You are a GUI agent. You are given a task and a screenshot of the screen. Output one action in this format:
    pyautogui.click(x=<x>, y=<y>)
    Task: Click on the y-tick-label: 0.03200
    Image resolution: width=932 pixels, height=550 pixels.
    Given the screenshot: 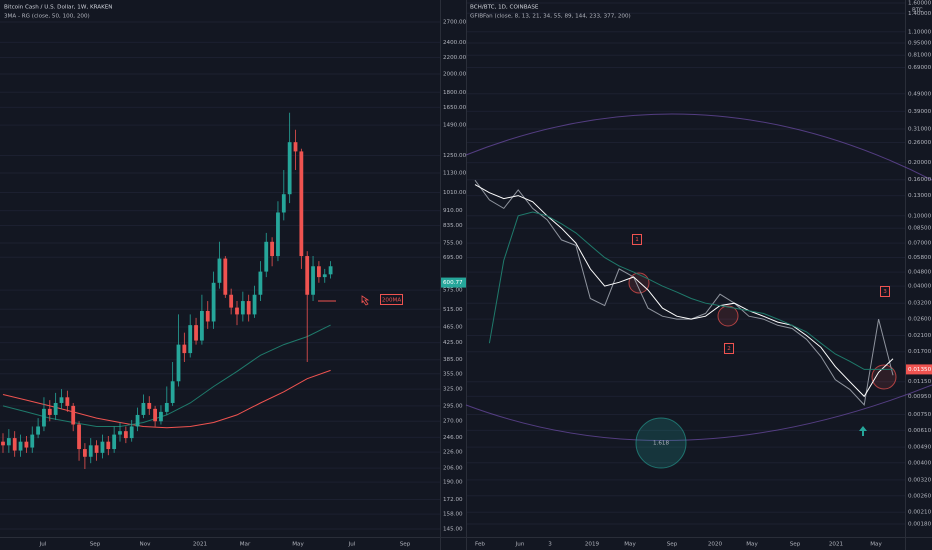 What is the action you would take?
    pyautogui.click(x=920, y=304)
    